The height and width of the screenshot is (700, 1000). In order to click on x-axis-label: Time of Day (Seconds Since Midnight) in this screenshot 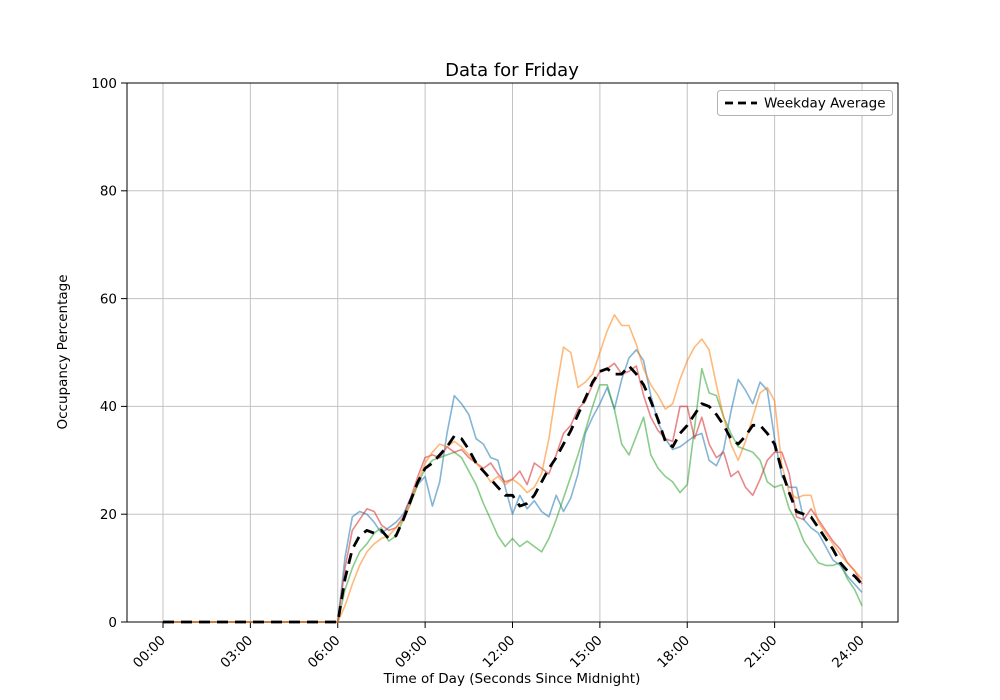, I will do `click(512, 679)`.